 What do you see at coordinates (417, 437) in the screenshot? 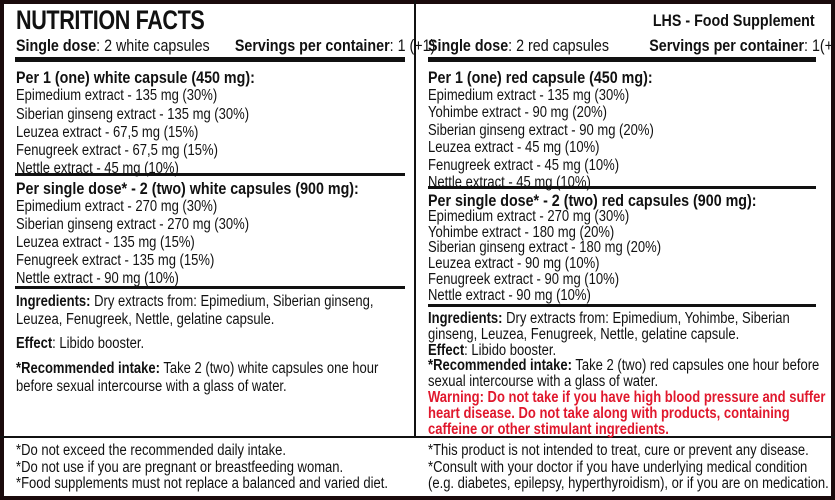
I see `footer-divider` at bounding box center [417, 437].